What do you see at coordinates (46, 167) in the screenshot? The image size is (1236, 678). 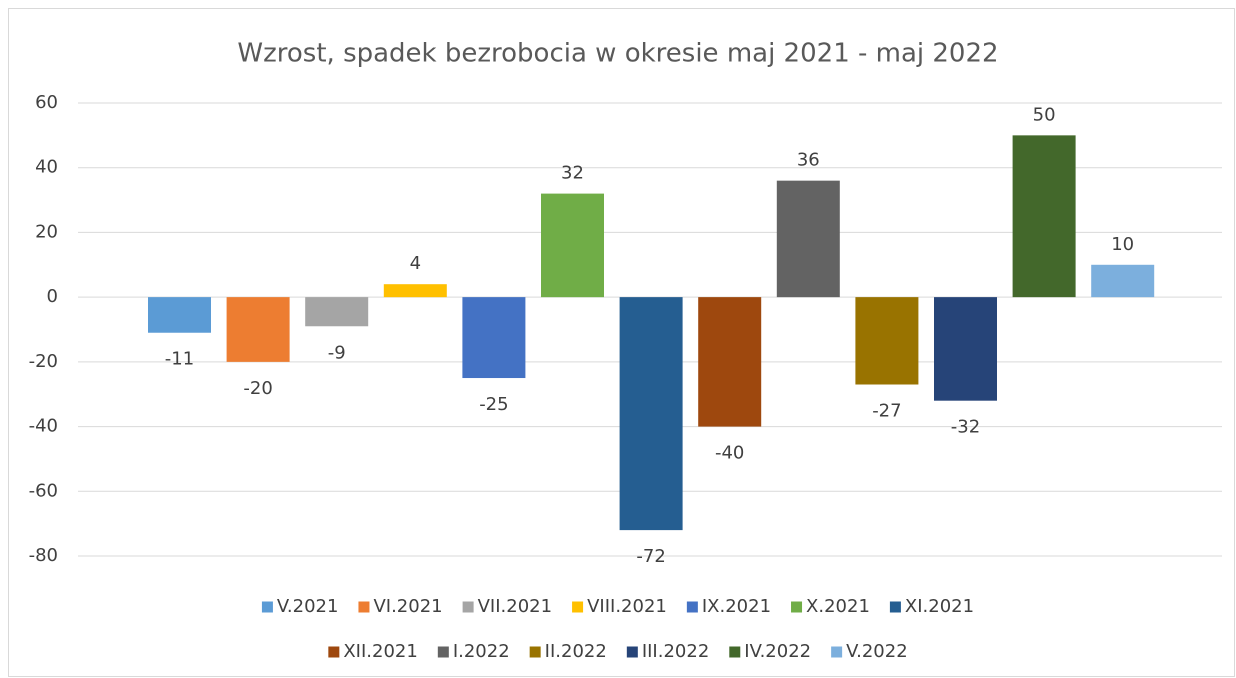 I see `y-tick-label: 40` at bounding box center [46, 167].